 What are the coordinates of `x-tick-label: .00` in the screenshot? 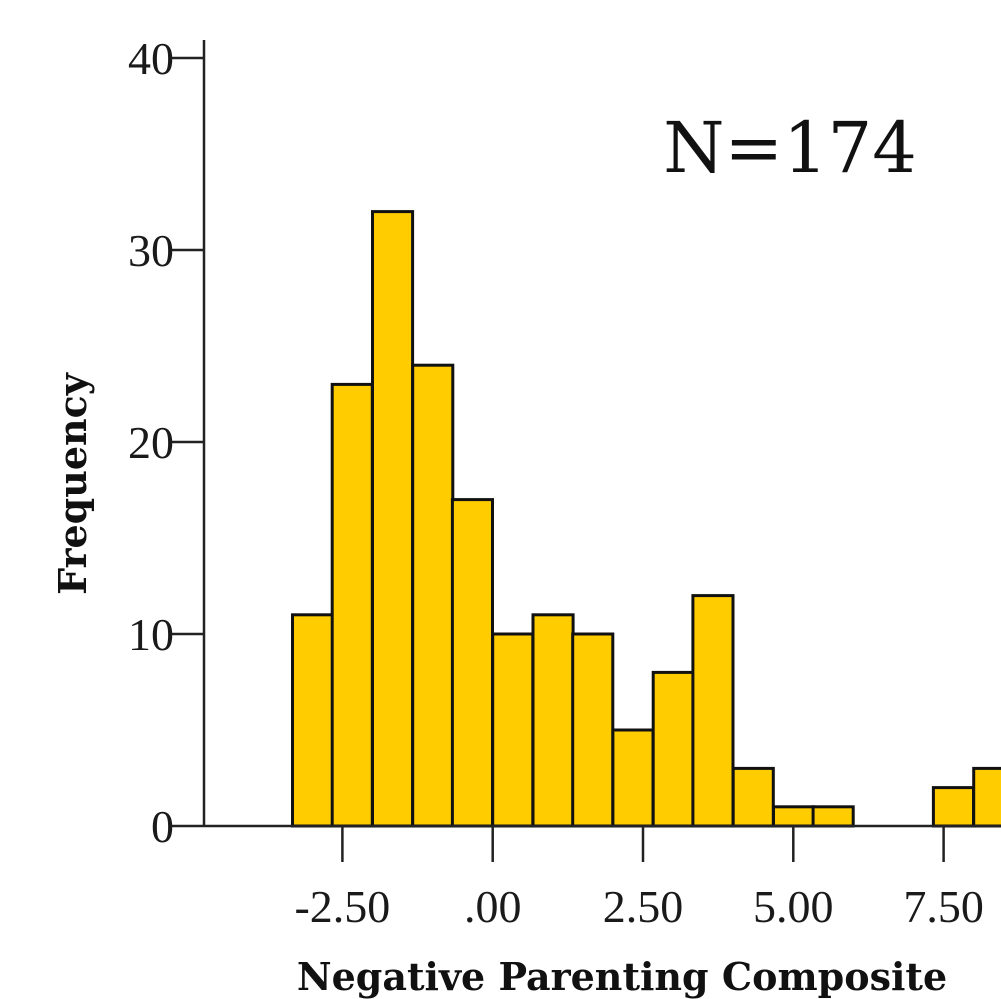 It's located at (493, 906).